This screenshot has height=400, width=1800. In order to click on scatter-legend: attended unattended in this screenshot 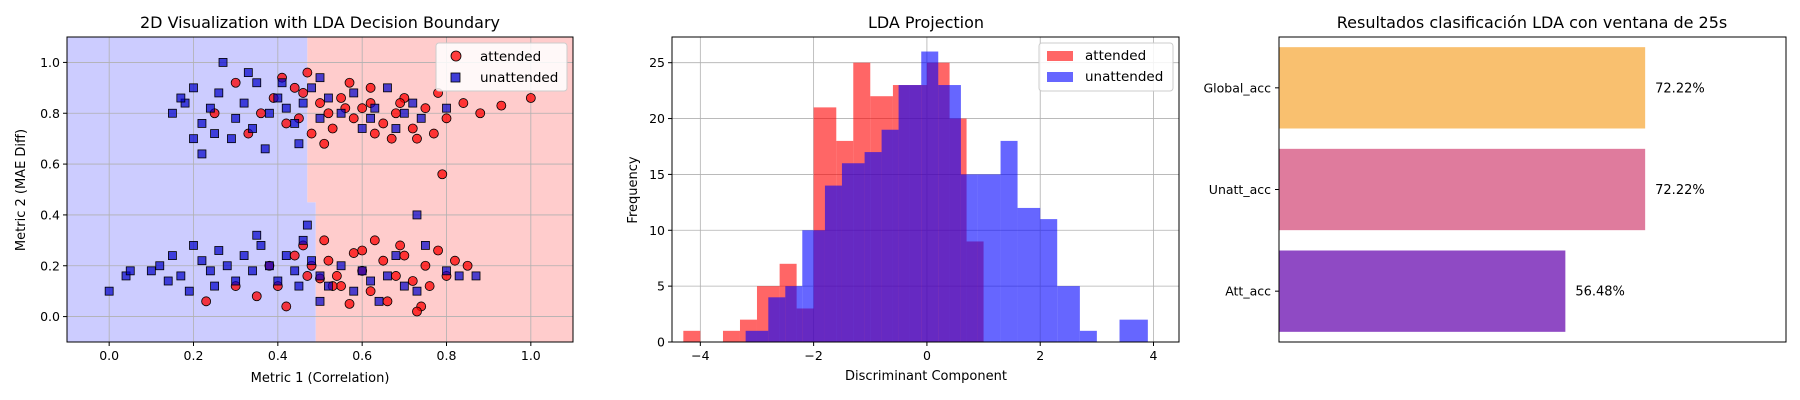, I will do `click(501, 67)`.